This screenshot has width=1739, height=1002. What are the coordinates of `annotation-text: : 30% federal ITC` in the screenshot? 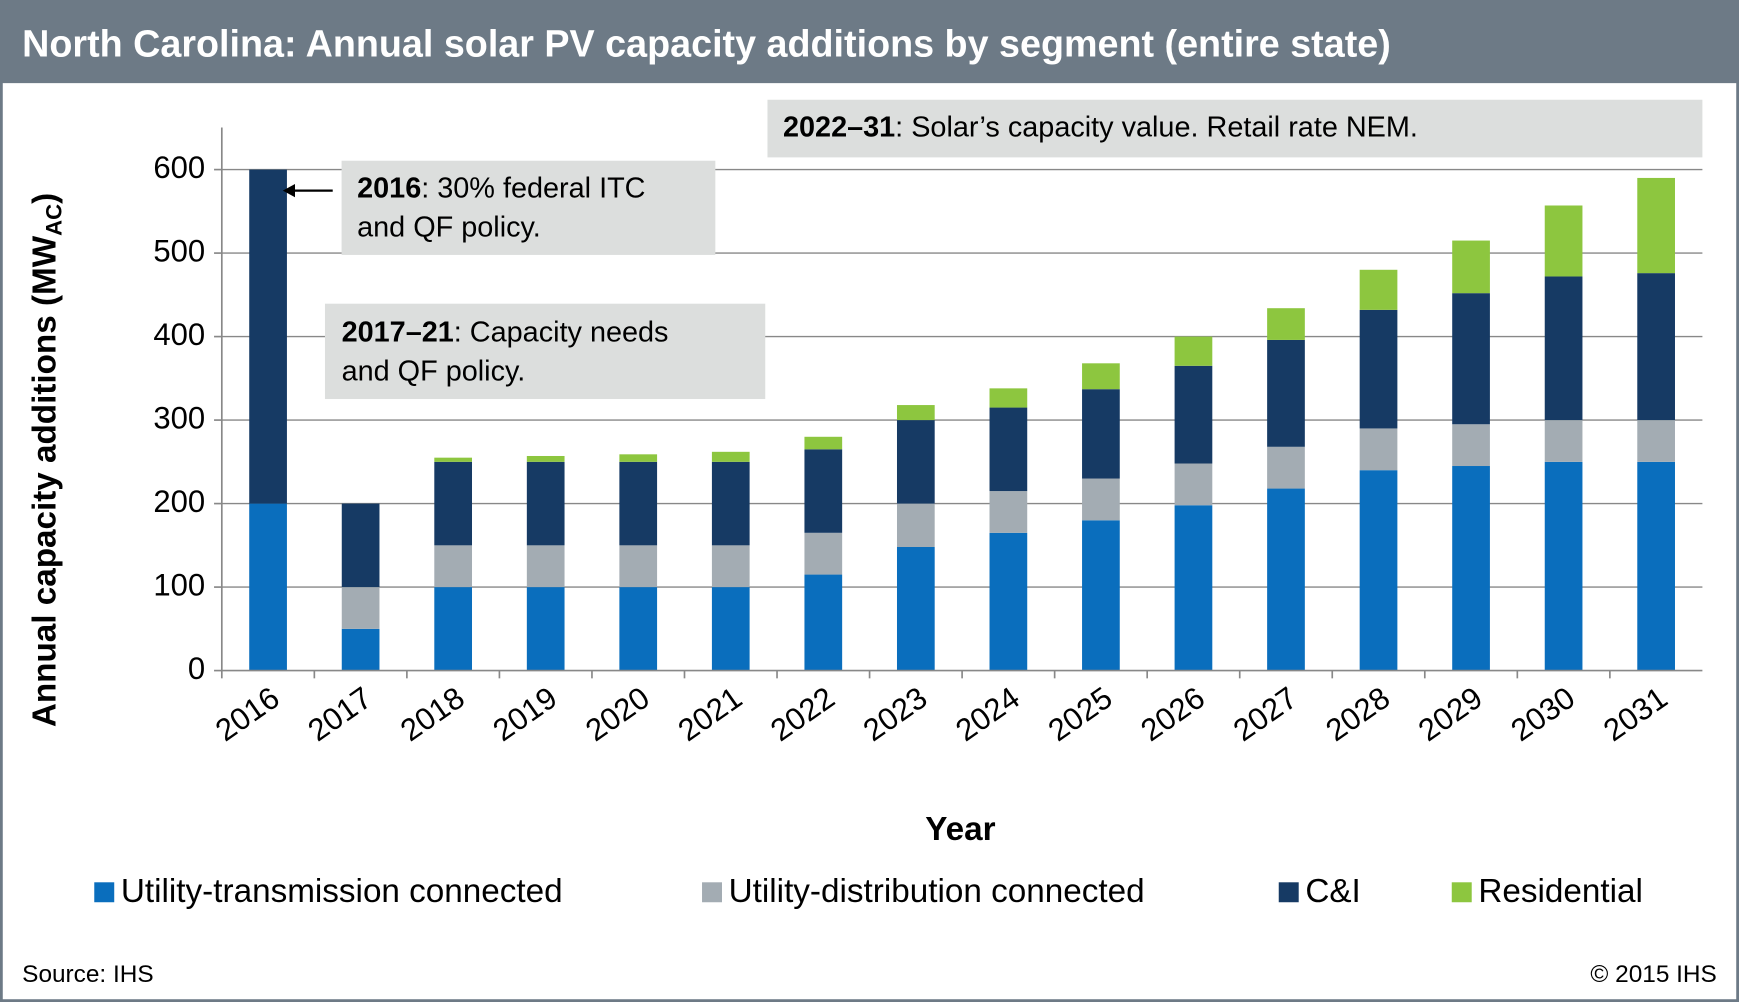 It's located at (533, 188).